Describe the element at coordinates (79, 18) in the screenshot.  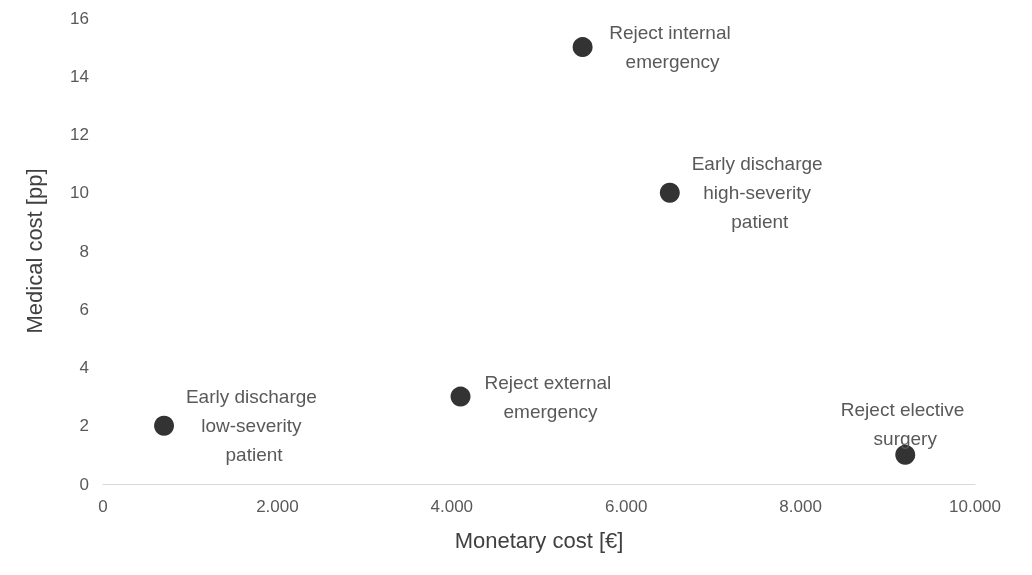
I see `y-tick-label: 16` at that location.